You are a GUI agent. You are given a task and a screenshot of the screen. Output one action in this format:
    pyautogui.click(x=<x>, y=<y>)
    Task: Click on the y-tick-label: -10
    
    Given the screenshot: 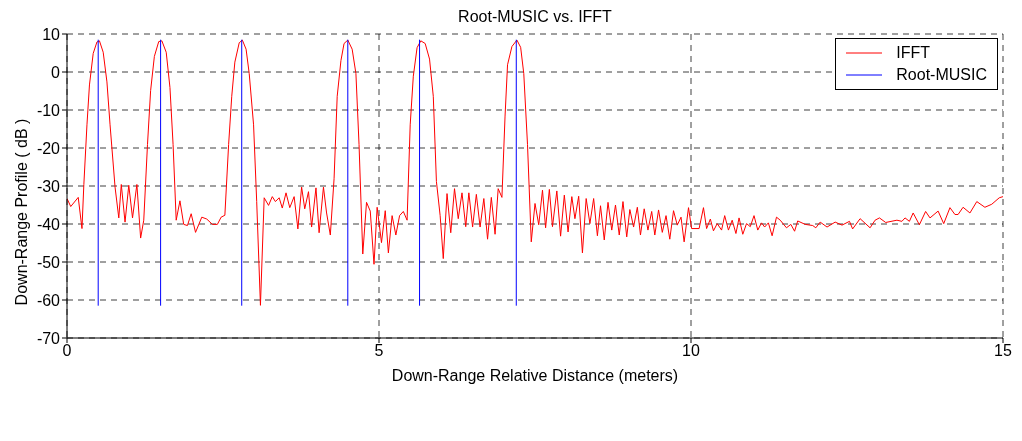 What is the action you would take?
    pyautogui.click(x=48, y=110)
    